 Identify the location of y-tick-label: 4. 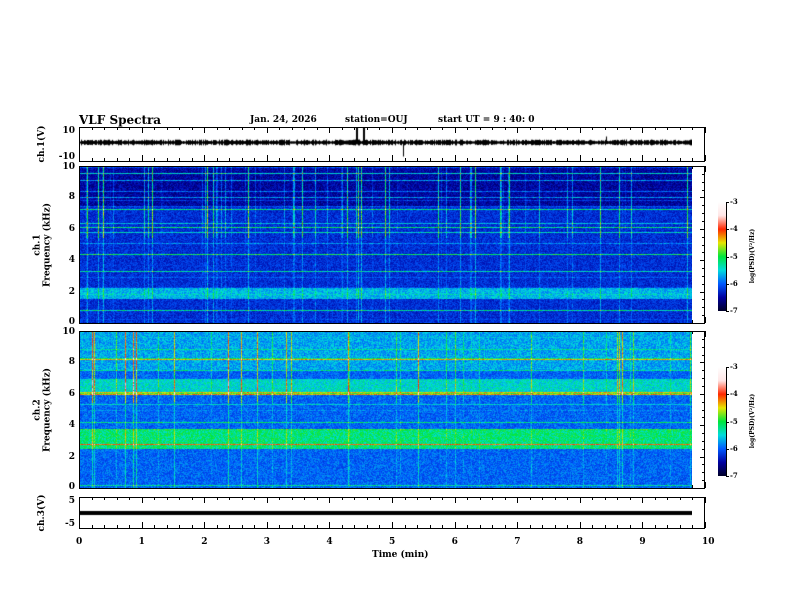
(71, 425).